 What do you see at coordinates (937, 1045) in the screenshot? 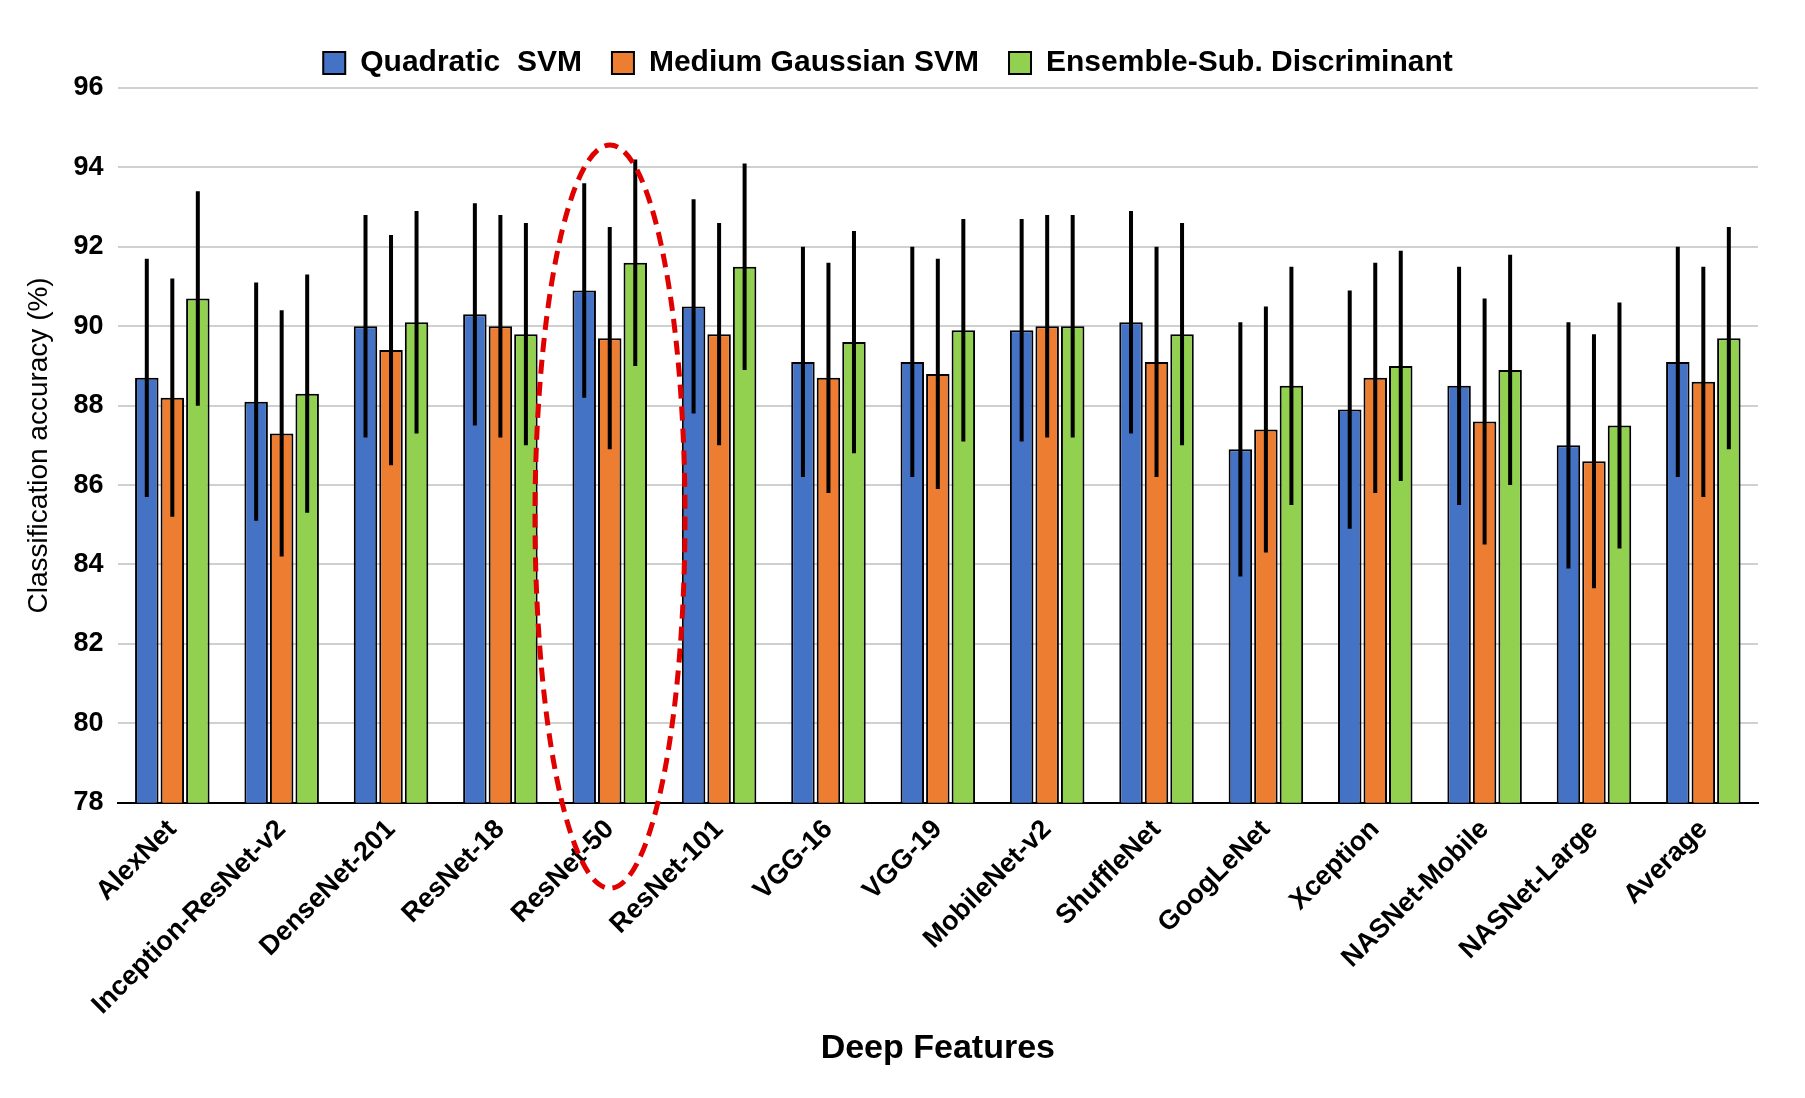
I see `x-axis-title: Deep Features` at bounding box center [937, 1045].